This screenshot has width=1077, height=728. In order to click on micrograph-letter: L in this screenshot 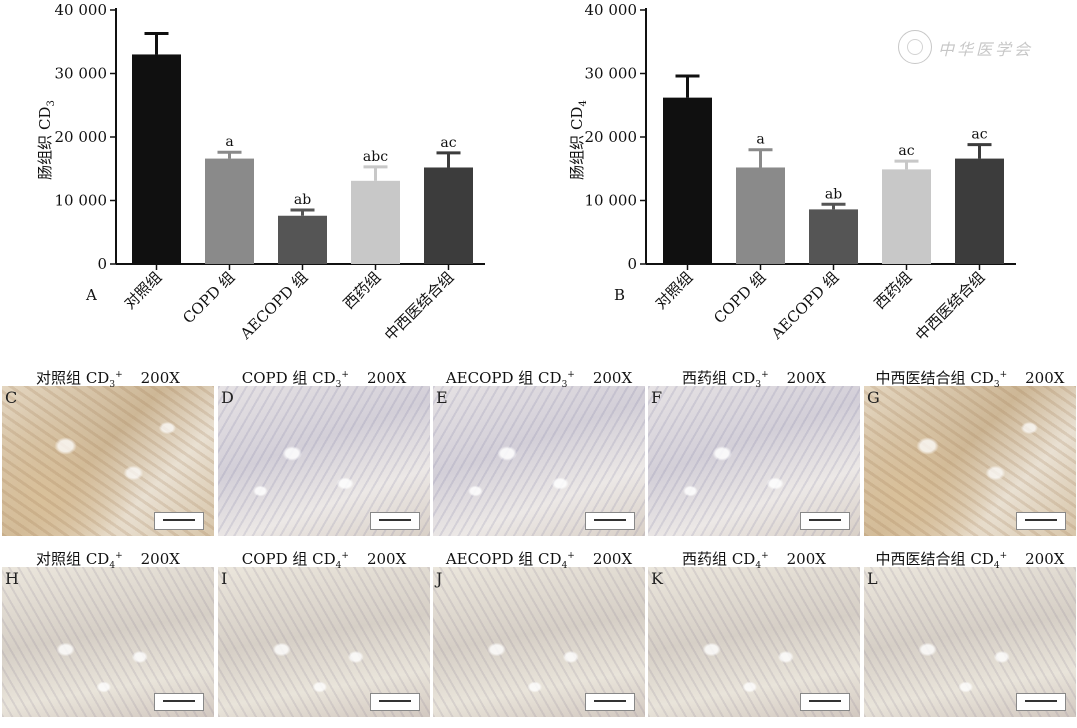, I will do `click(872, 578)`.